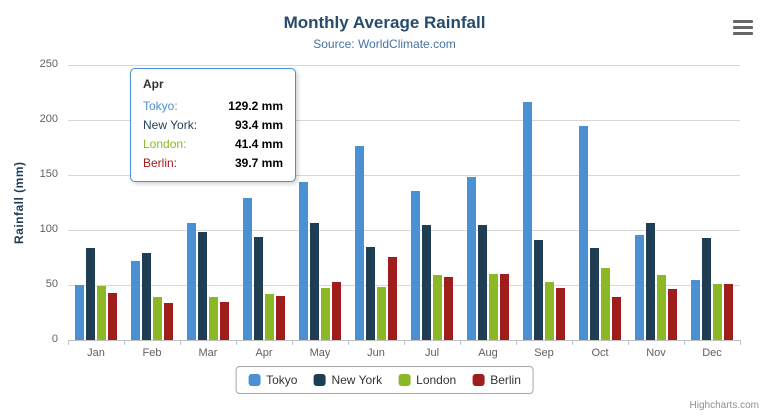  I want to click on x-axis-label: Mar, so click(208, 353).